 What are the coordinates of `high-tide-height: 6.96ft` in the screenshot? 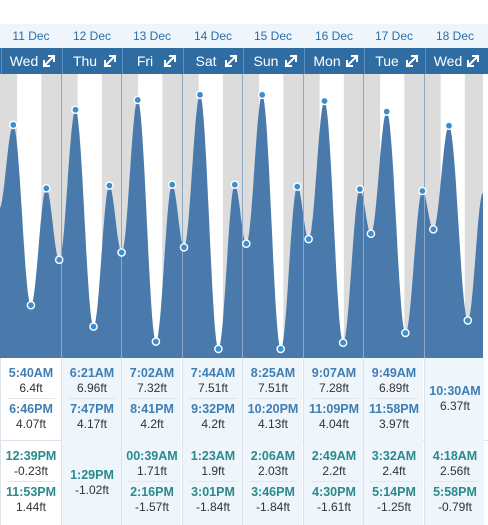 It's located at (92, 388).